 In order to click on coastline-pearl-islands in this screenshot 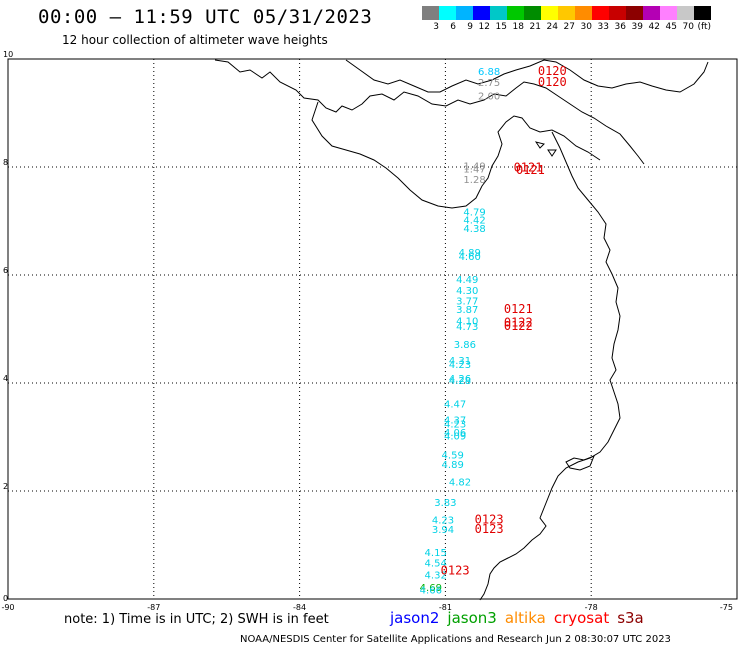, I will do `click(545, 149)`.